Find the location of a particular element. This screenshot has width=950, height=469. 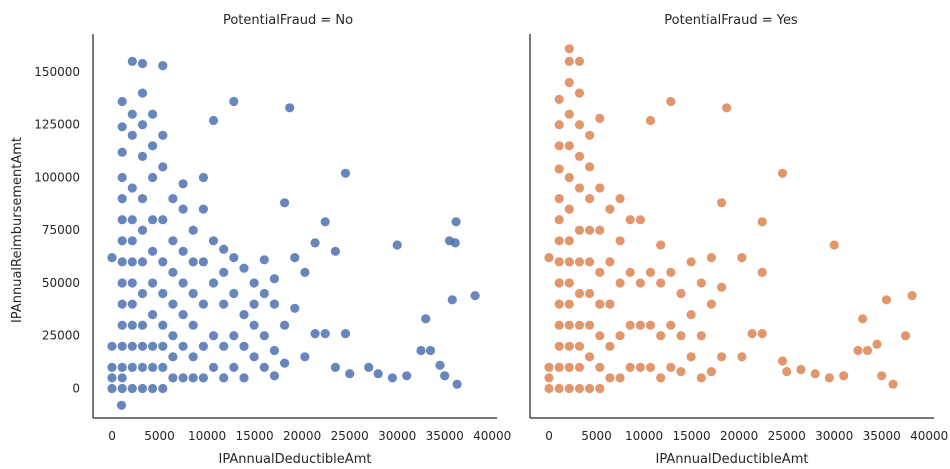

x-tick-label: 30000 is located at coordinates (834, 436).